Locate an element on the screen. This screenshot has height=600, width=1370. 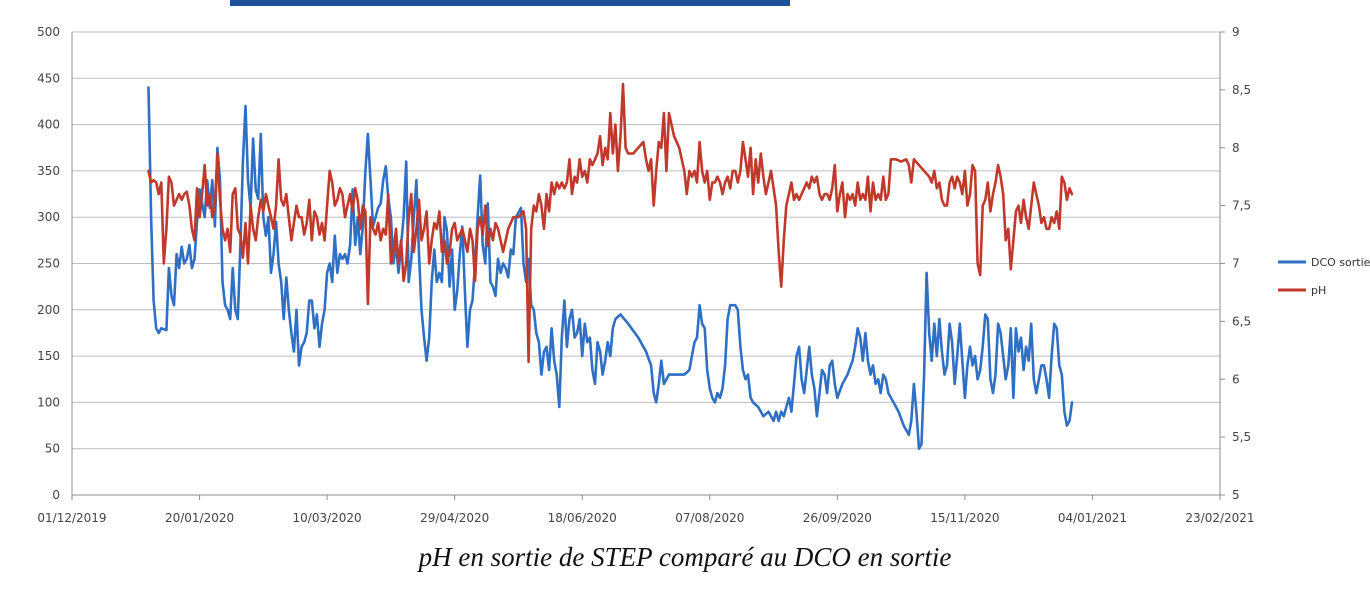
cropped-title-strip is located at coordinates (510, 3).